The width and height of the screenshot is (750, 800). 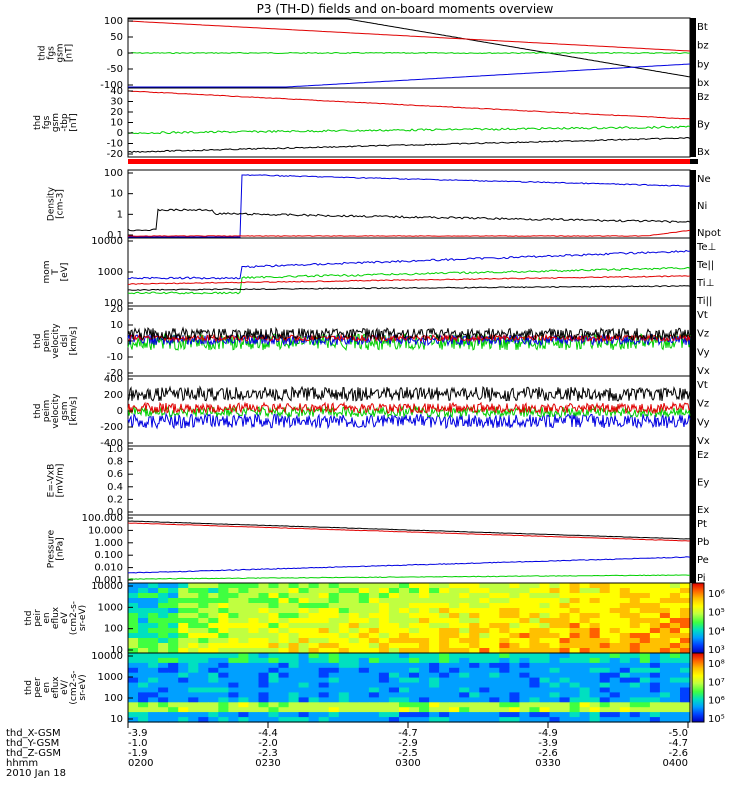 What do you see at coordinates (140, 763) in the screenshot?
I see `x-value: 0200` at bounding box center [140, 763].